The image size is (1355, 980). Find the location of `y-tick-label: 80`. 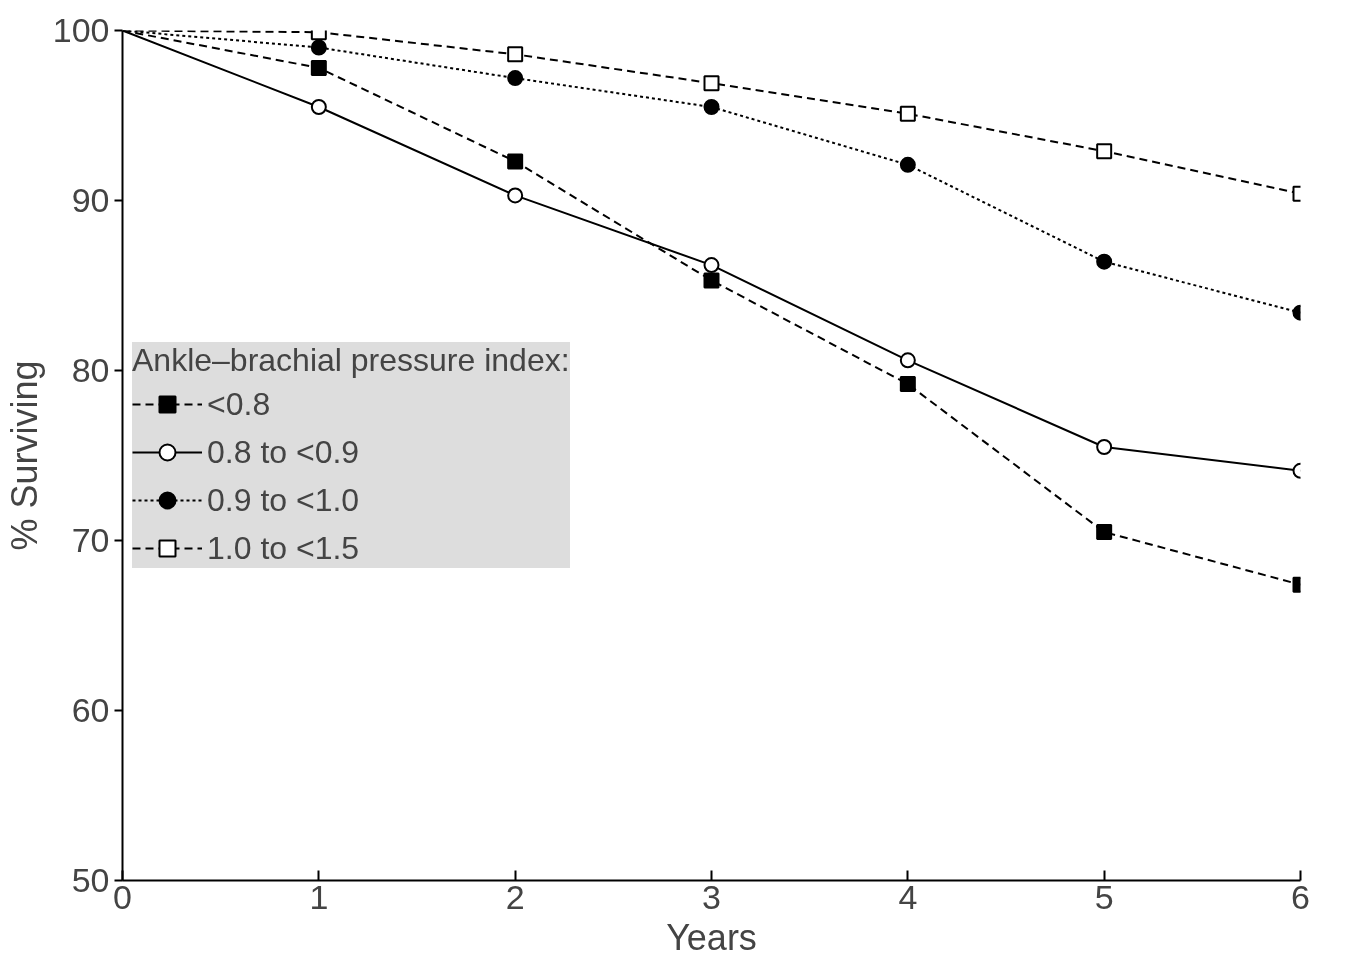

y-tick-label: 80 is located at coordinates (90, 370).